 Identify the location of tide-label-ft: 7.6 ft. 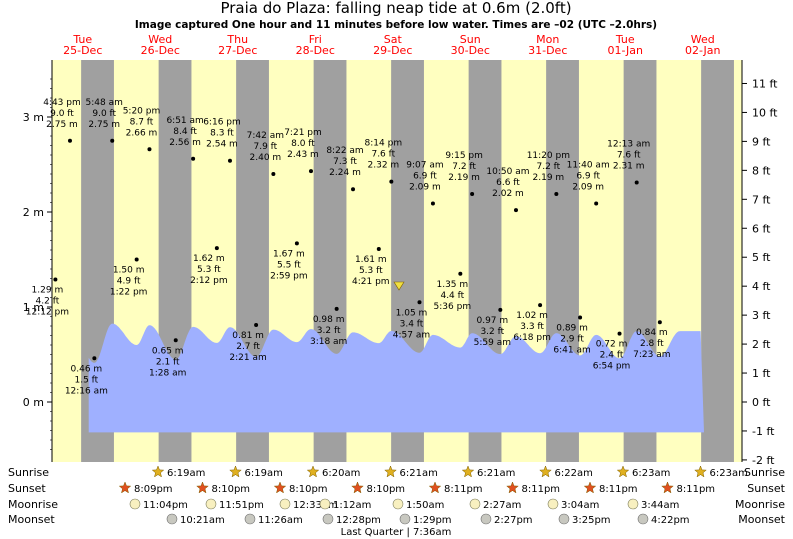
(629, 156).